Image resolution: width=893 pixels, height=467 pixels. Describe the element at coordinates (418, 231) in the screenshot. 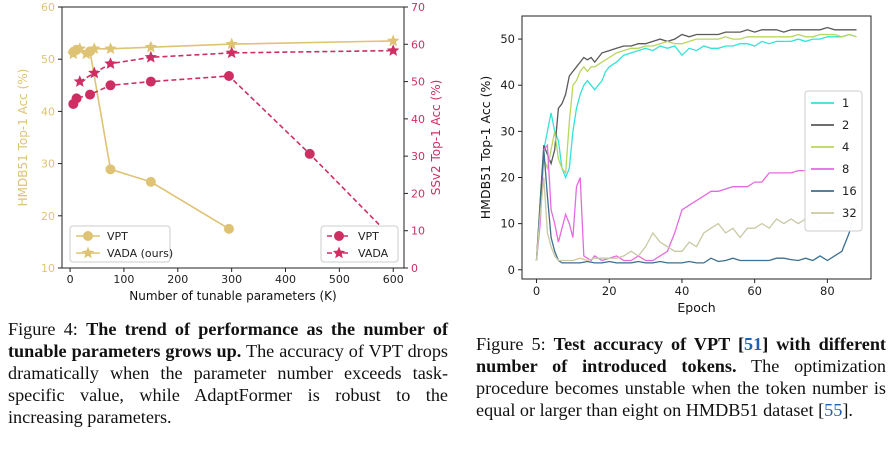

I see `y-right-tick-label: 10` at that location.